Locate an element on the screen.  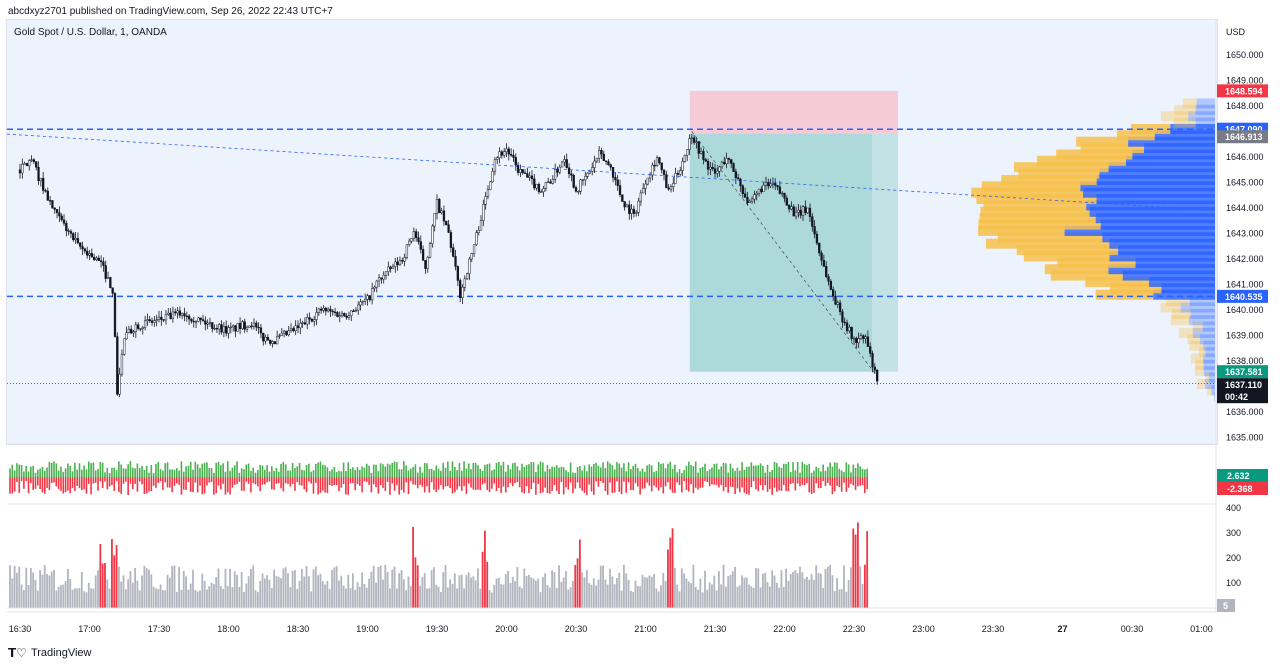
short-position-tool is located at coordinates (793, 231).